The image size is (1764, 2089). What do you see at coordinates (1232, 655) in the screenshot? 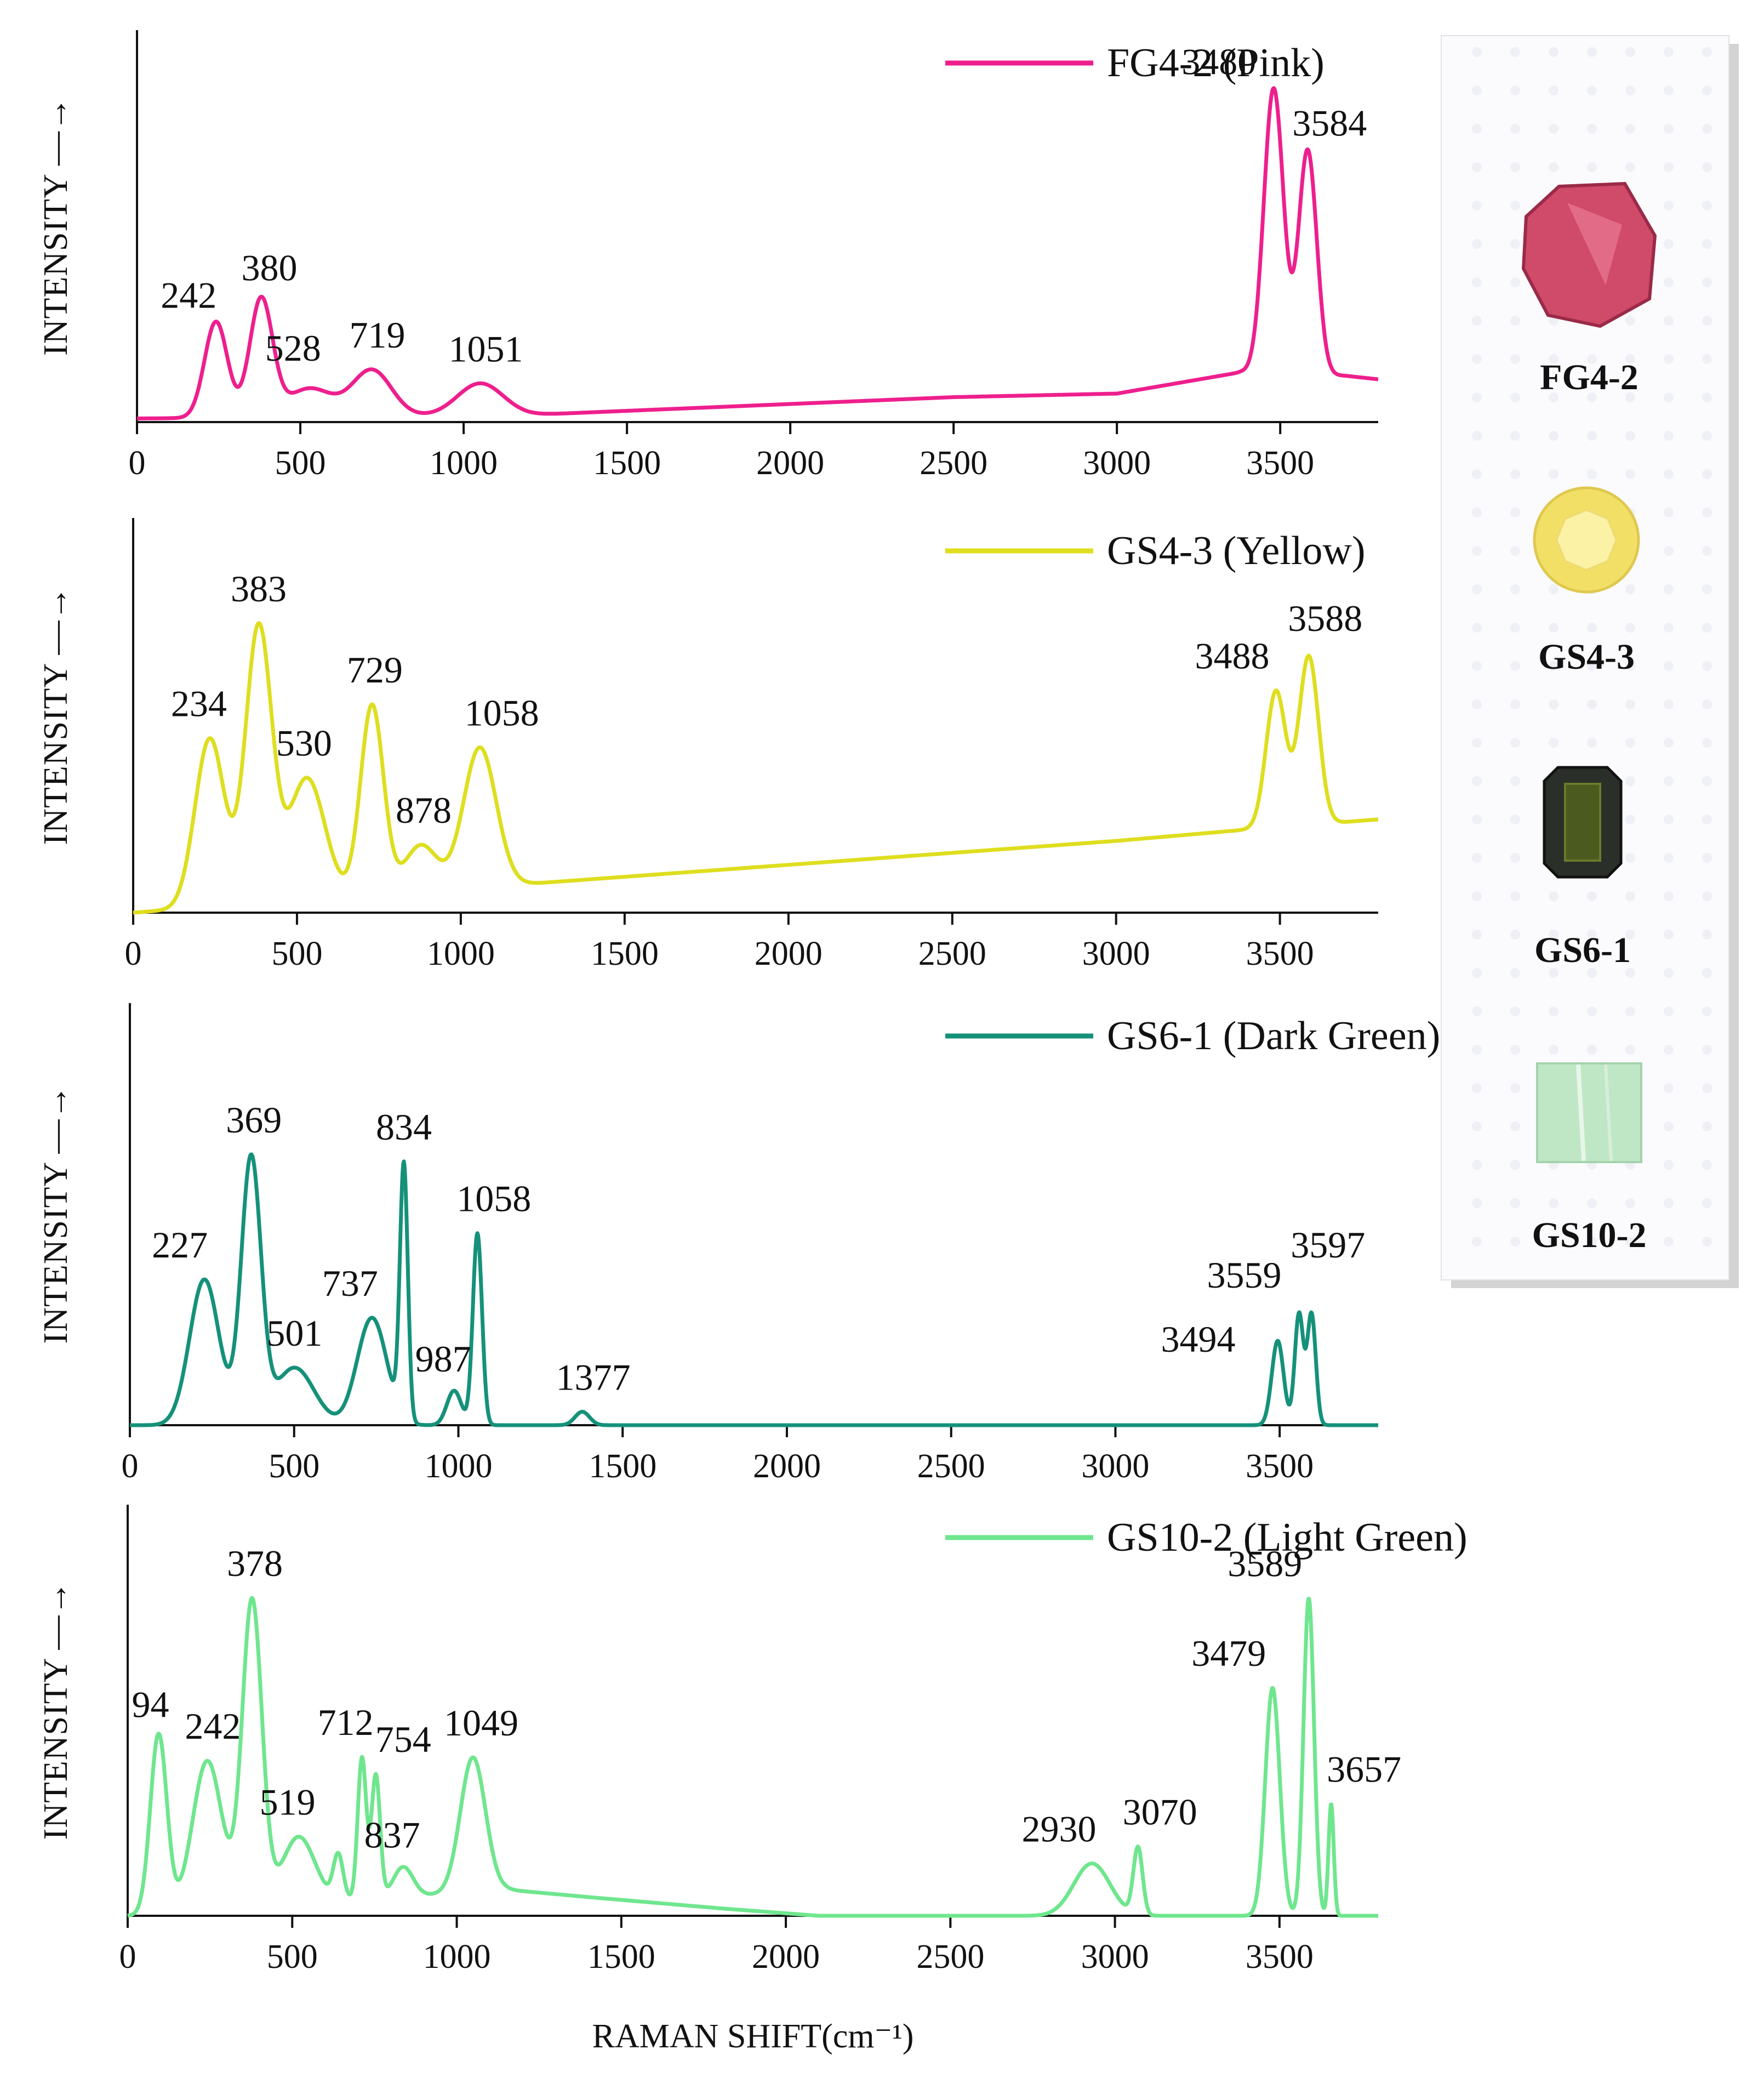
I see `peak-label: 3488` at bounding box center [1232, 655].